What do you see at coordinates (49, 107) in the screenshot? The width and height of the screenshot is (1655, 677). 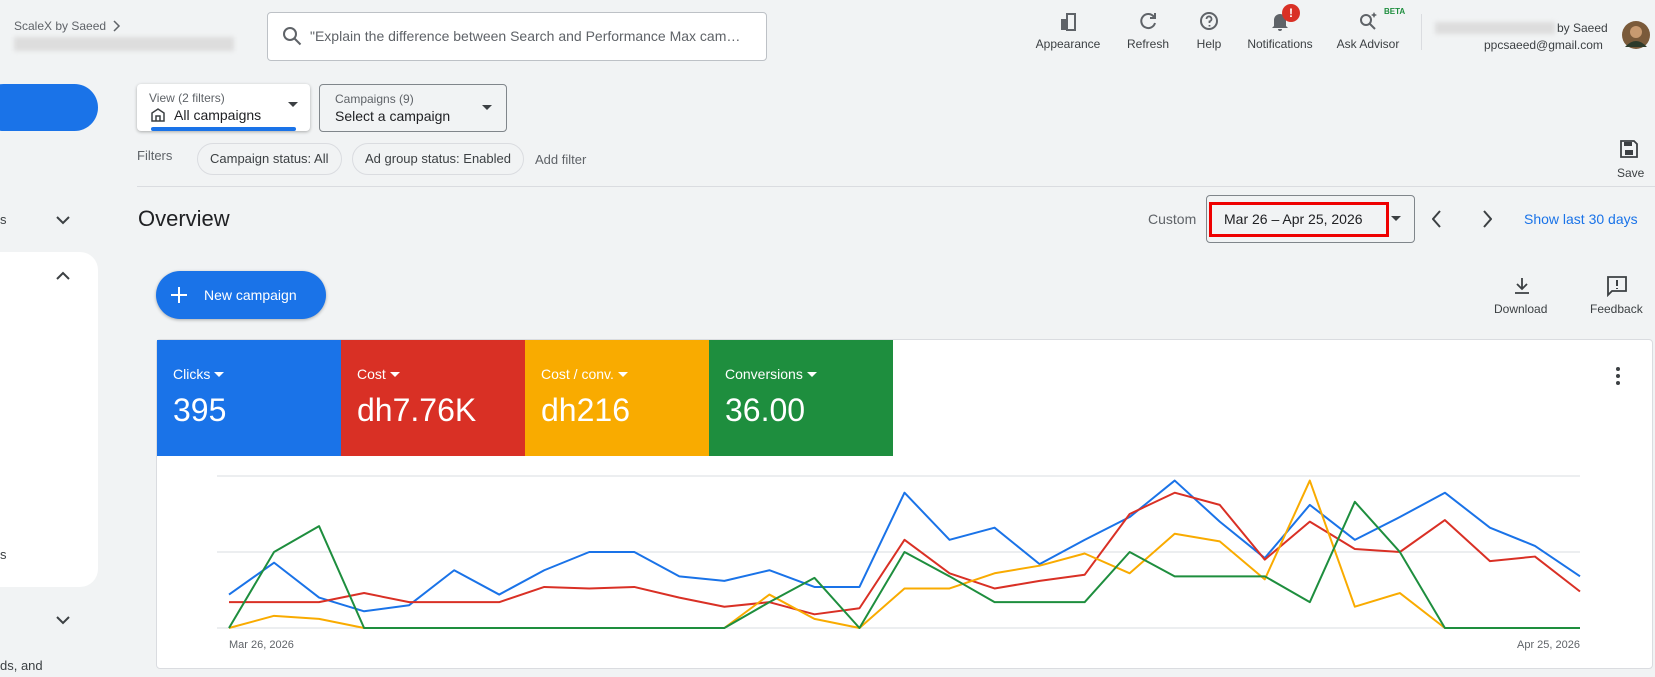 I see `create-button` at bounding box center [49, 107].